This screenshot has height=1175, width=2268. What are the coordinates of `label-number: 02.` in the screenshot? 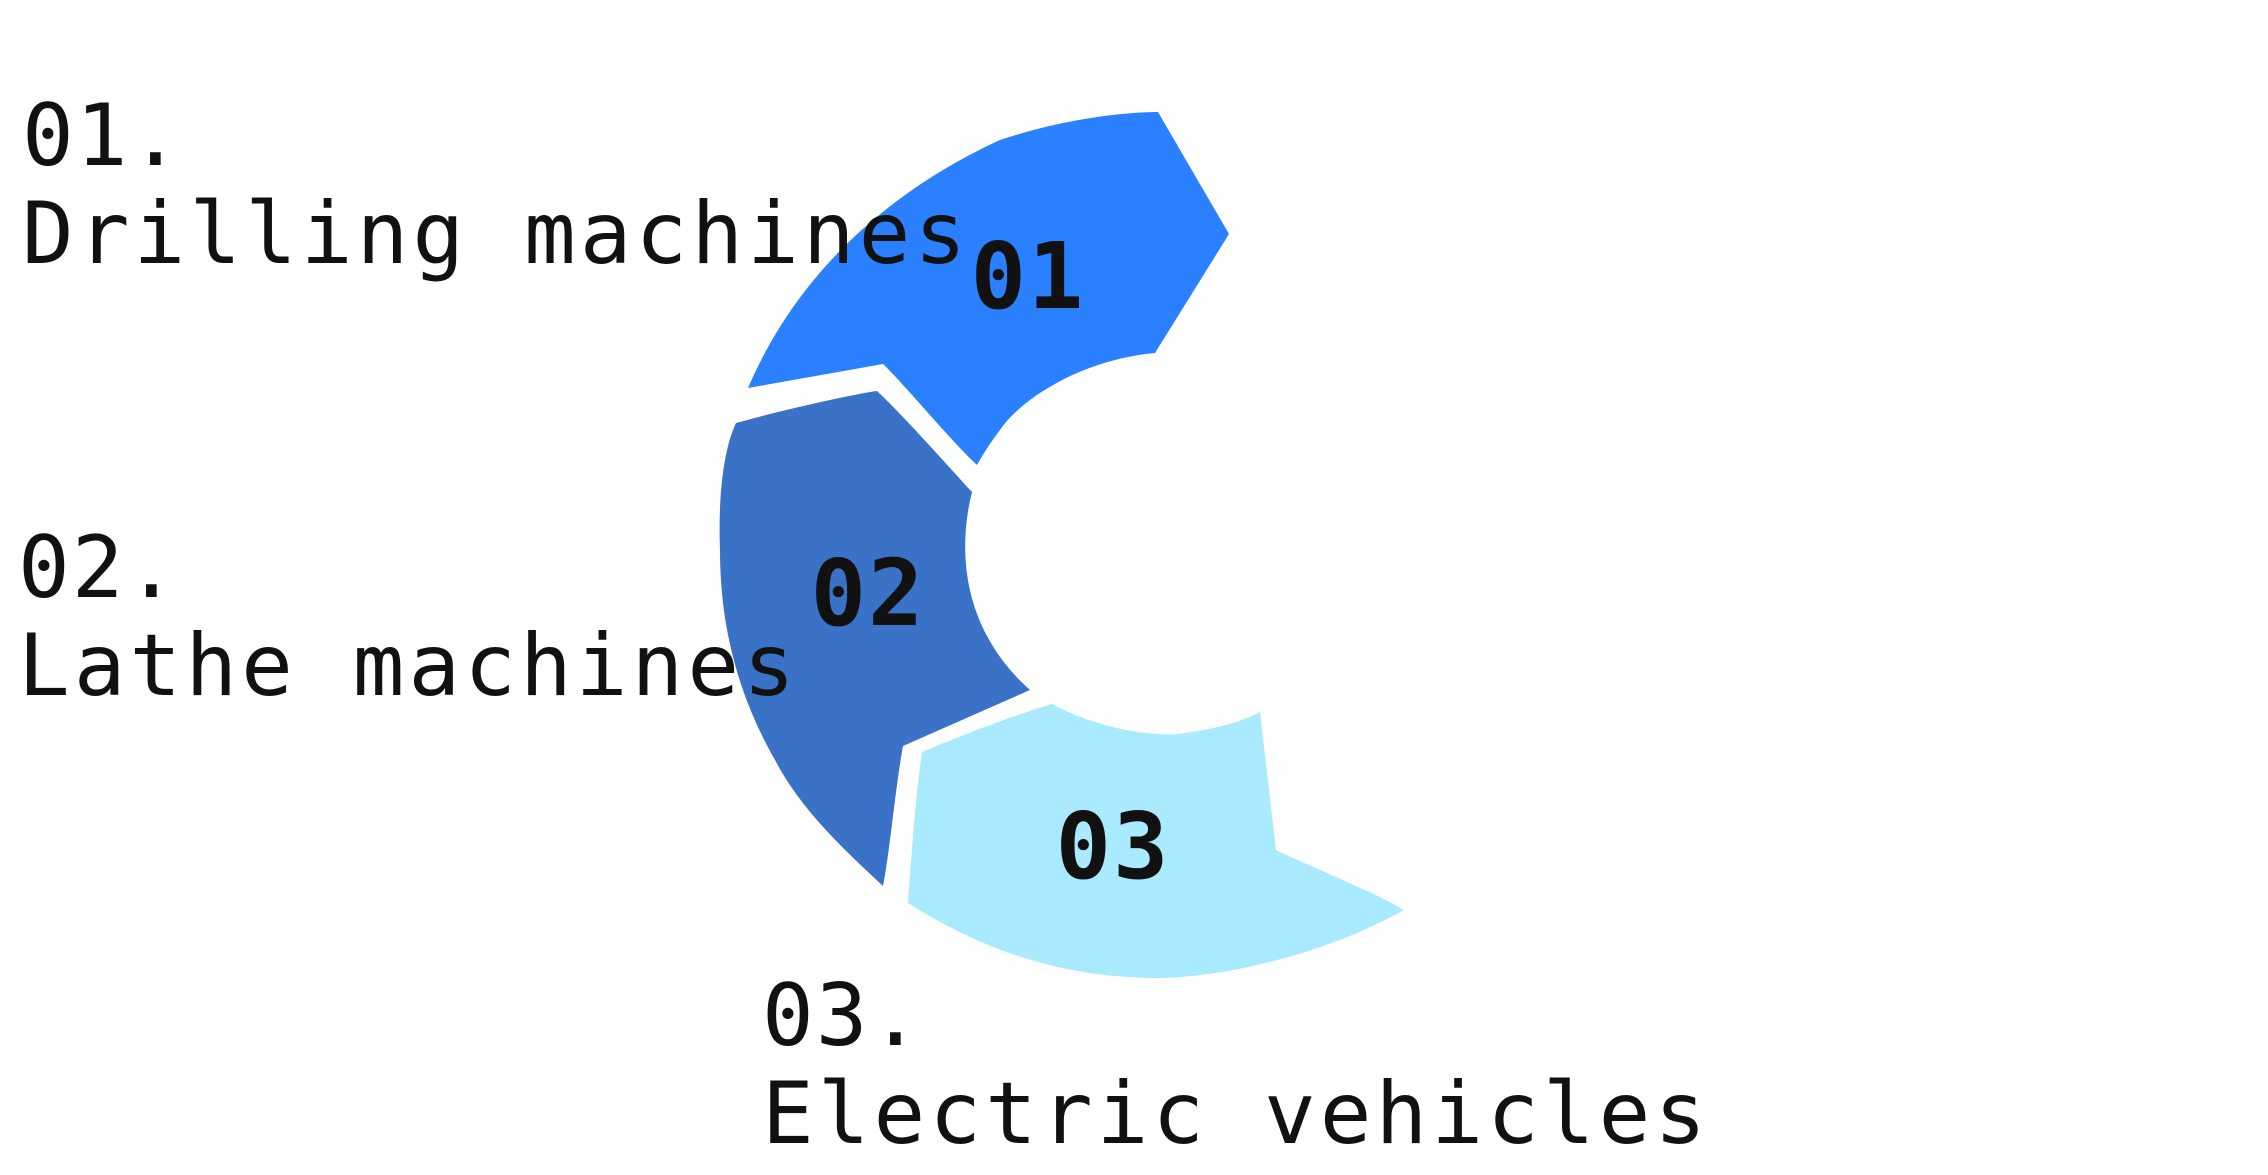 It's located at (99, 568).